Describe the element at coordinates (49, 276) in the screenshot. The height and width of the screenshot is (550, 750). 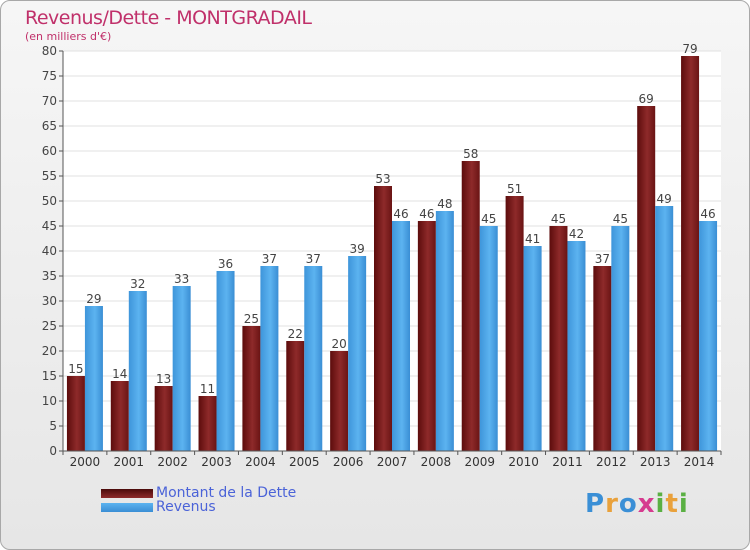
I see `y-tick-label: 35` at that location.